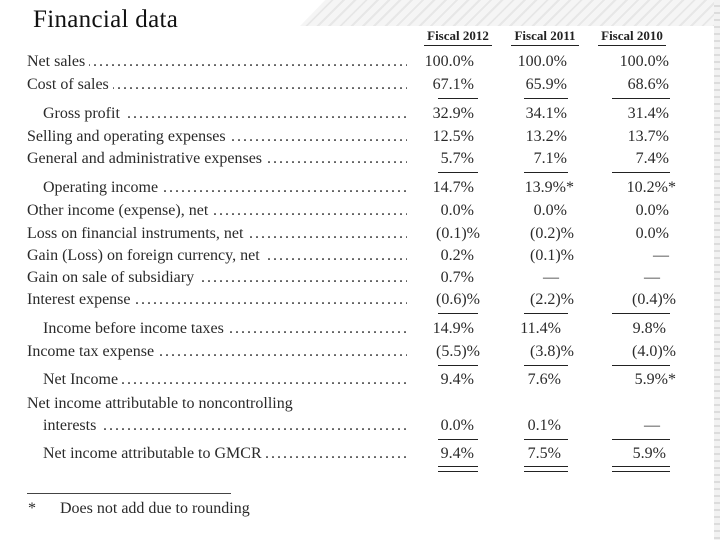  Describe the element at coordinates (453, 328) in the screenshot. I see `cell-value: 14.9%` at that location.